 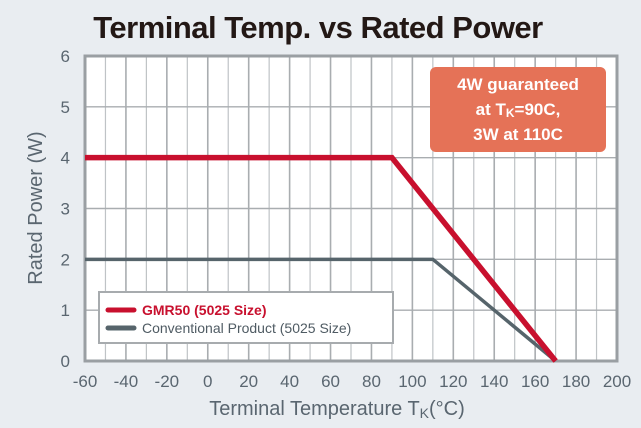 What do you see at coordinates (318, 27) in the screenshot?
I see `chart-title: Terminal Temp. vs Rated Power` at bounding box center [318, 27].